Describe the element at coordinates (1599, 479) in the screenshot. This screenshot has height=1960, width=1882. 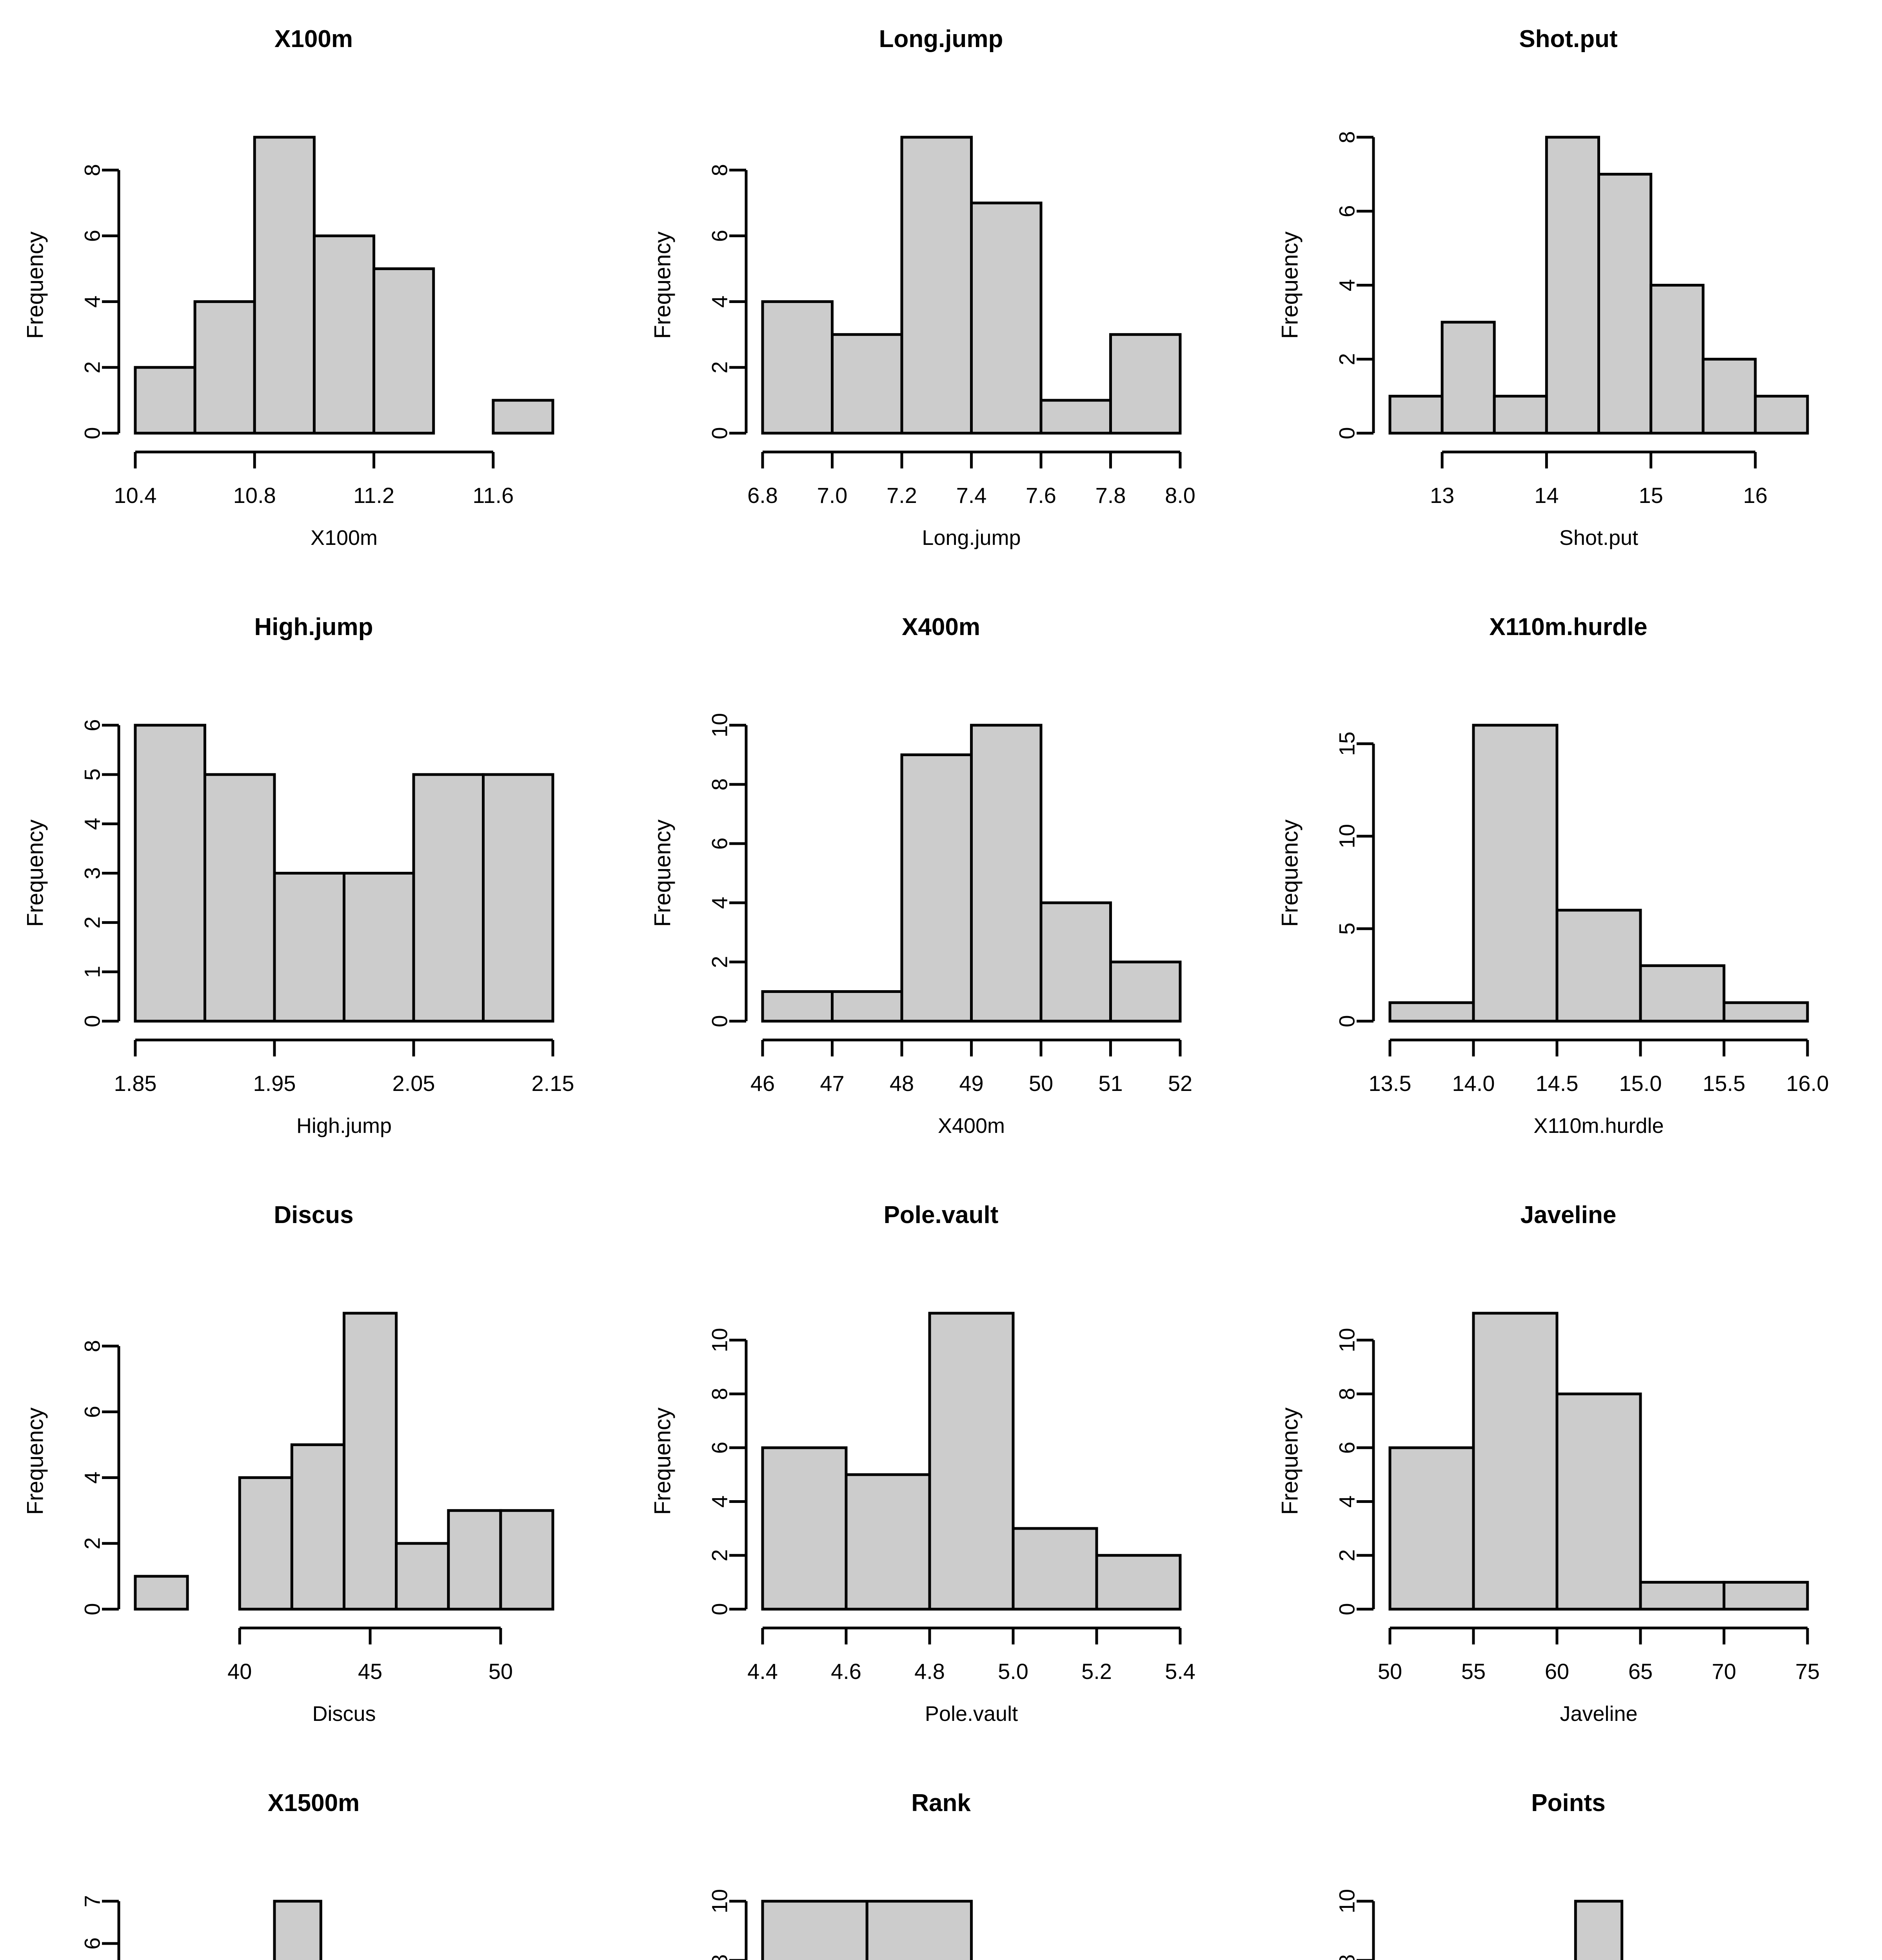
I see `x-axis: 13 14 15 16` at that location.